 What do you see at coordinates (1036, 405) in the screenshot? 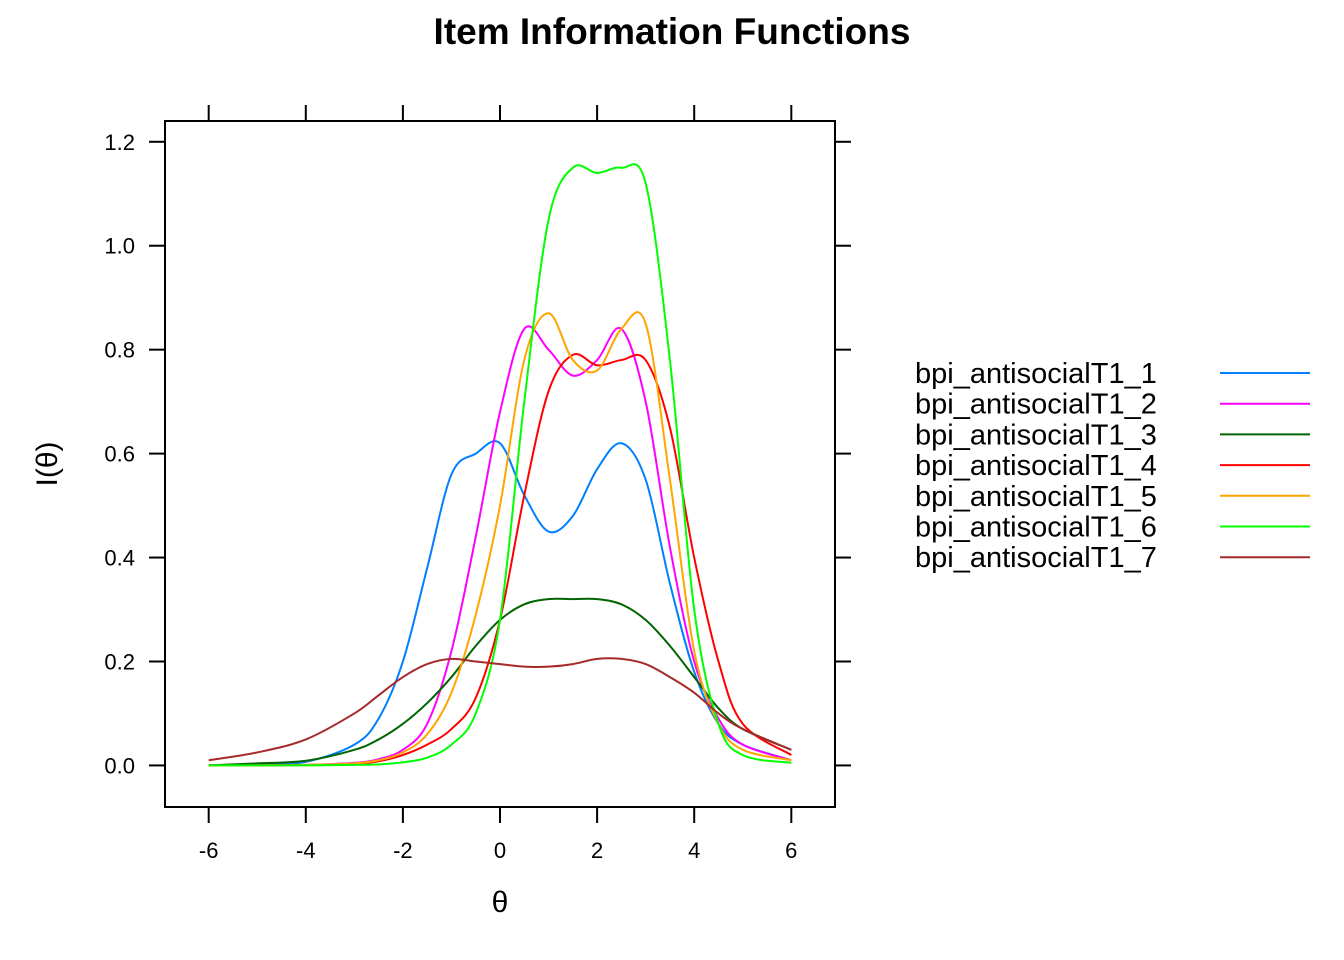
I see `legend-label-2: bpi_antisocialT1_2` at bounding box center [1036, 405].